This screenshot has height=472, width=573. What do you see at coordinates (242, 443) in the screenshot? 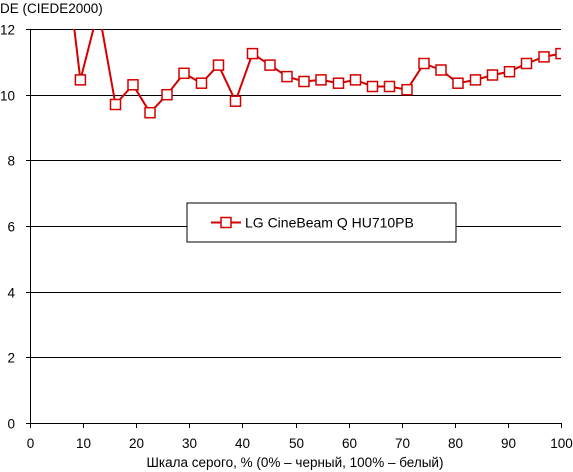
I see `x-tick-label: 40` at bounding box center [242, 443].